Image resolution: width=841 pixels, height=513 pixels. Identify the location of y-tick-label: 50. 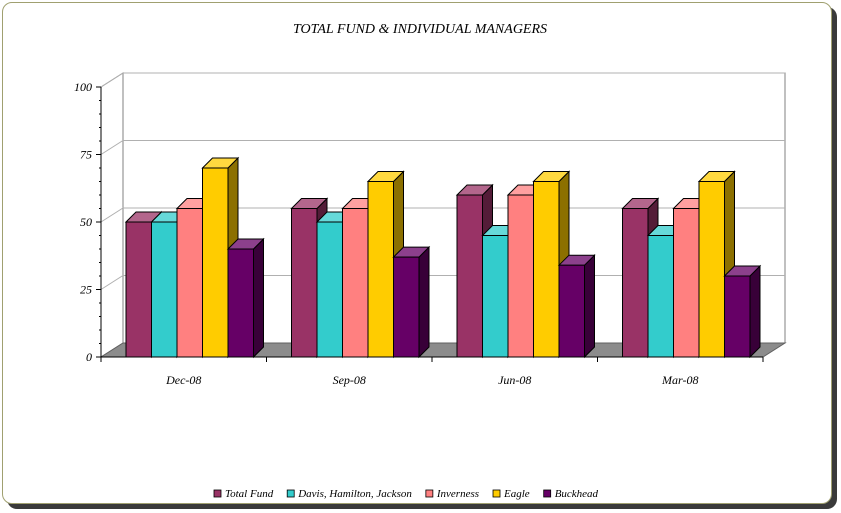
(86, 222).